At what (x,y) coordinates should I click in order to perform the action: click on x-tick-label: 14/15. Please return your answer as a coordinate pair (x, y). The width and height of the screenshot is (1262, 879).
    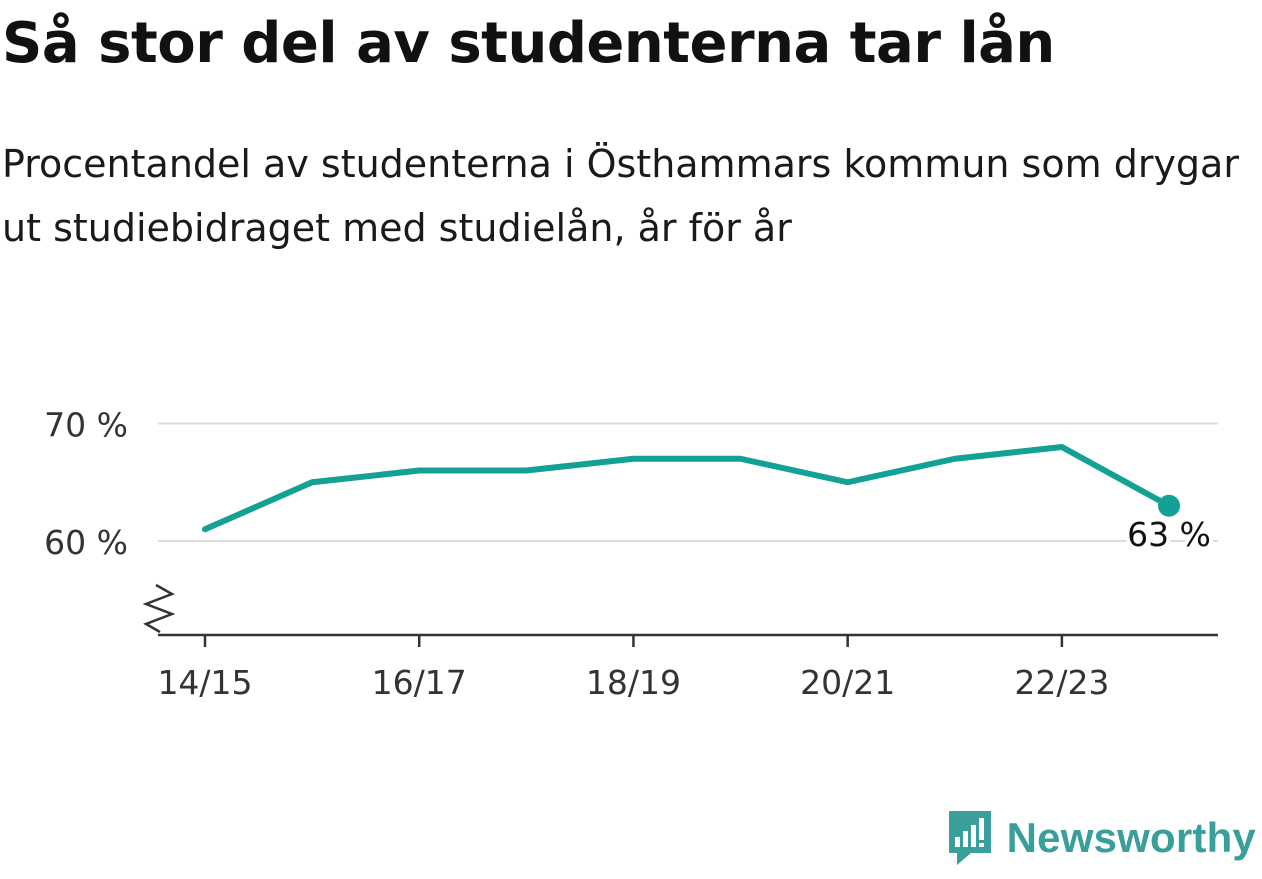
    Looking at the image, I should click on (204, 682).